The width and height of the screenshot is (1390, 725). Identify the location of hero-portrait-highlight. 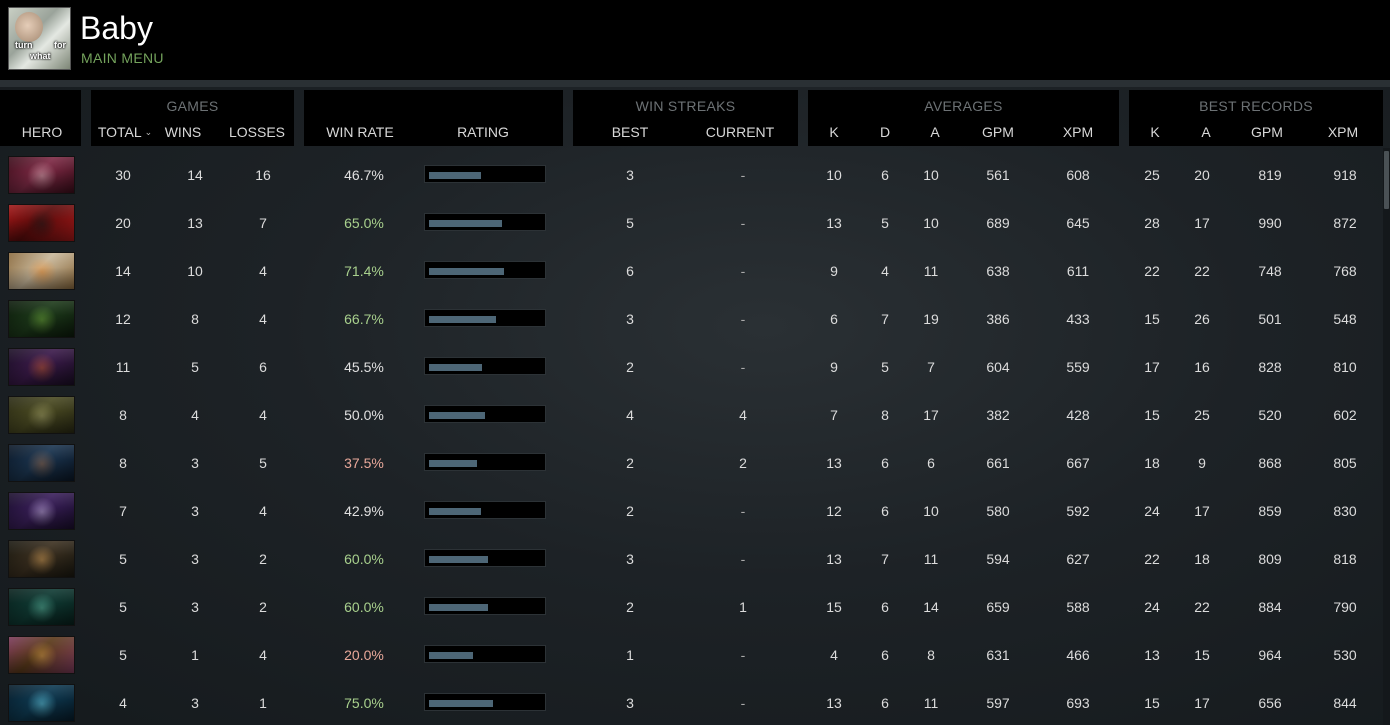
(42, 704).